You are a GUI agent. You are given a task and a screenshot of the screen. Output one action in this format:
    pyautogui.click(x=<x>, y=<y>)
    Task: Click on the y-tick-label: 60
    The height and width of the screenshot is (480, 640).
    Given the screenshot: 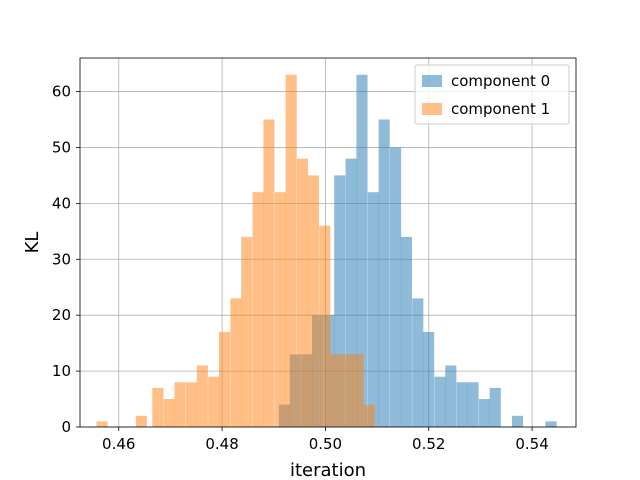 What is the action you would take?
    pyautogui.click(x=61, y=92)
    